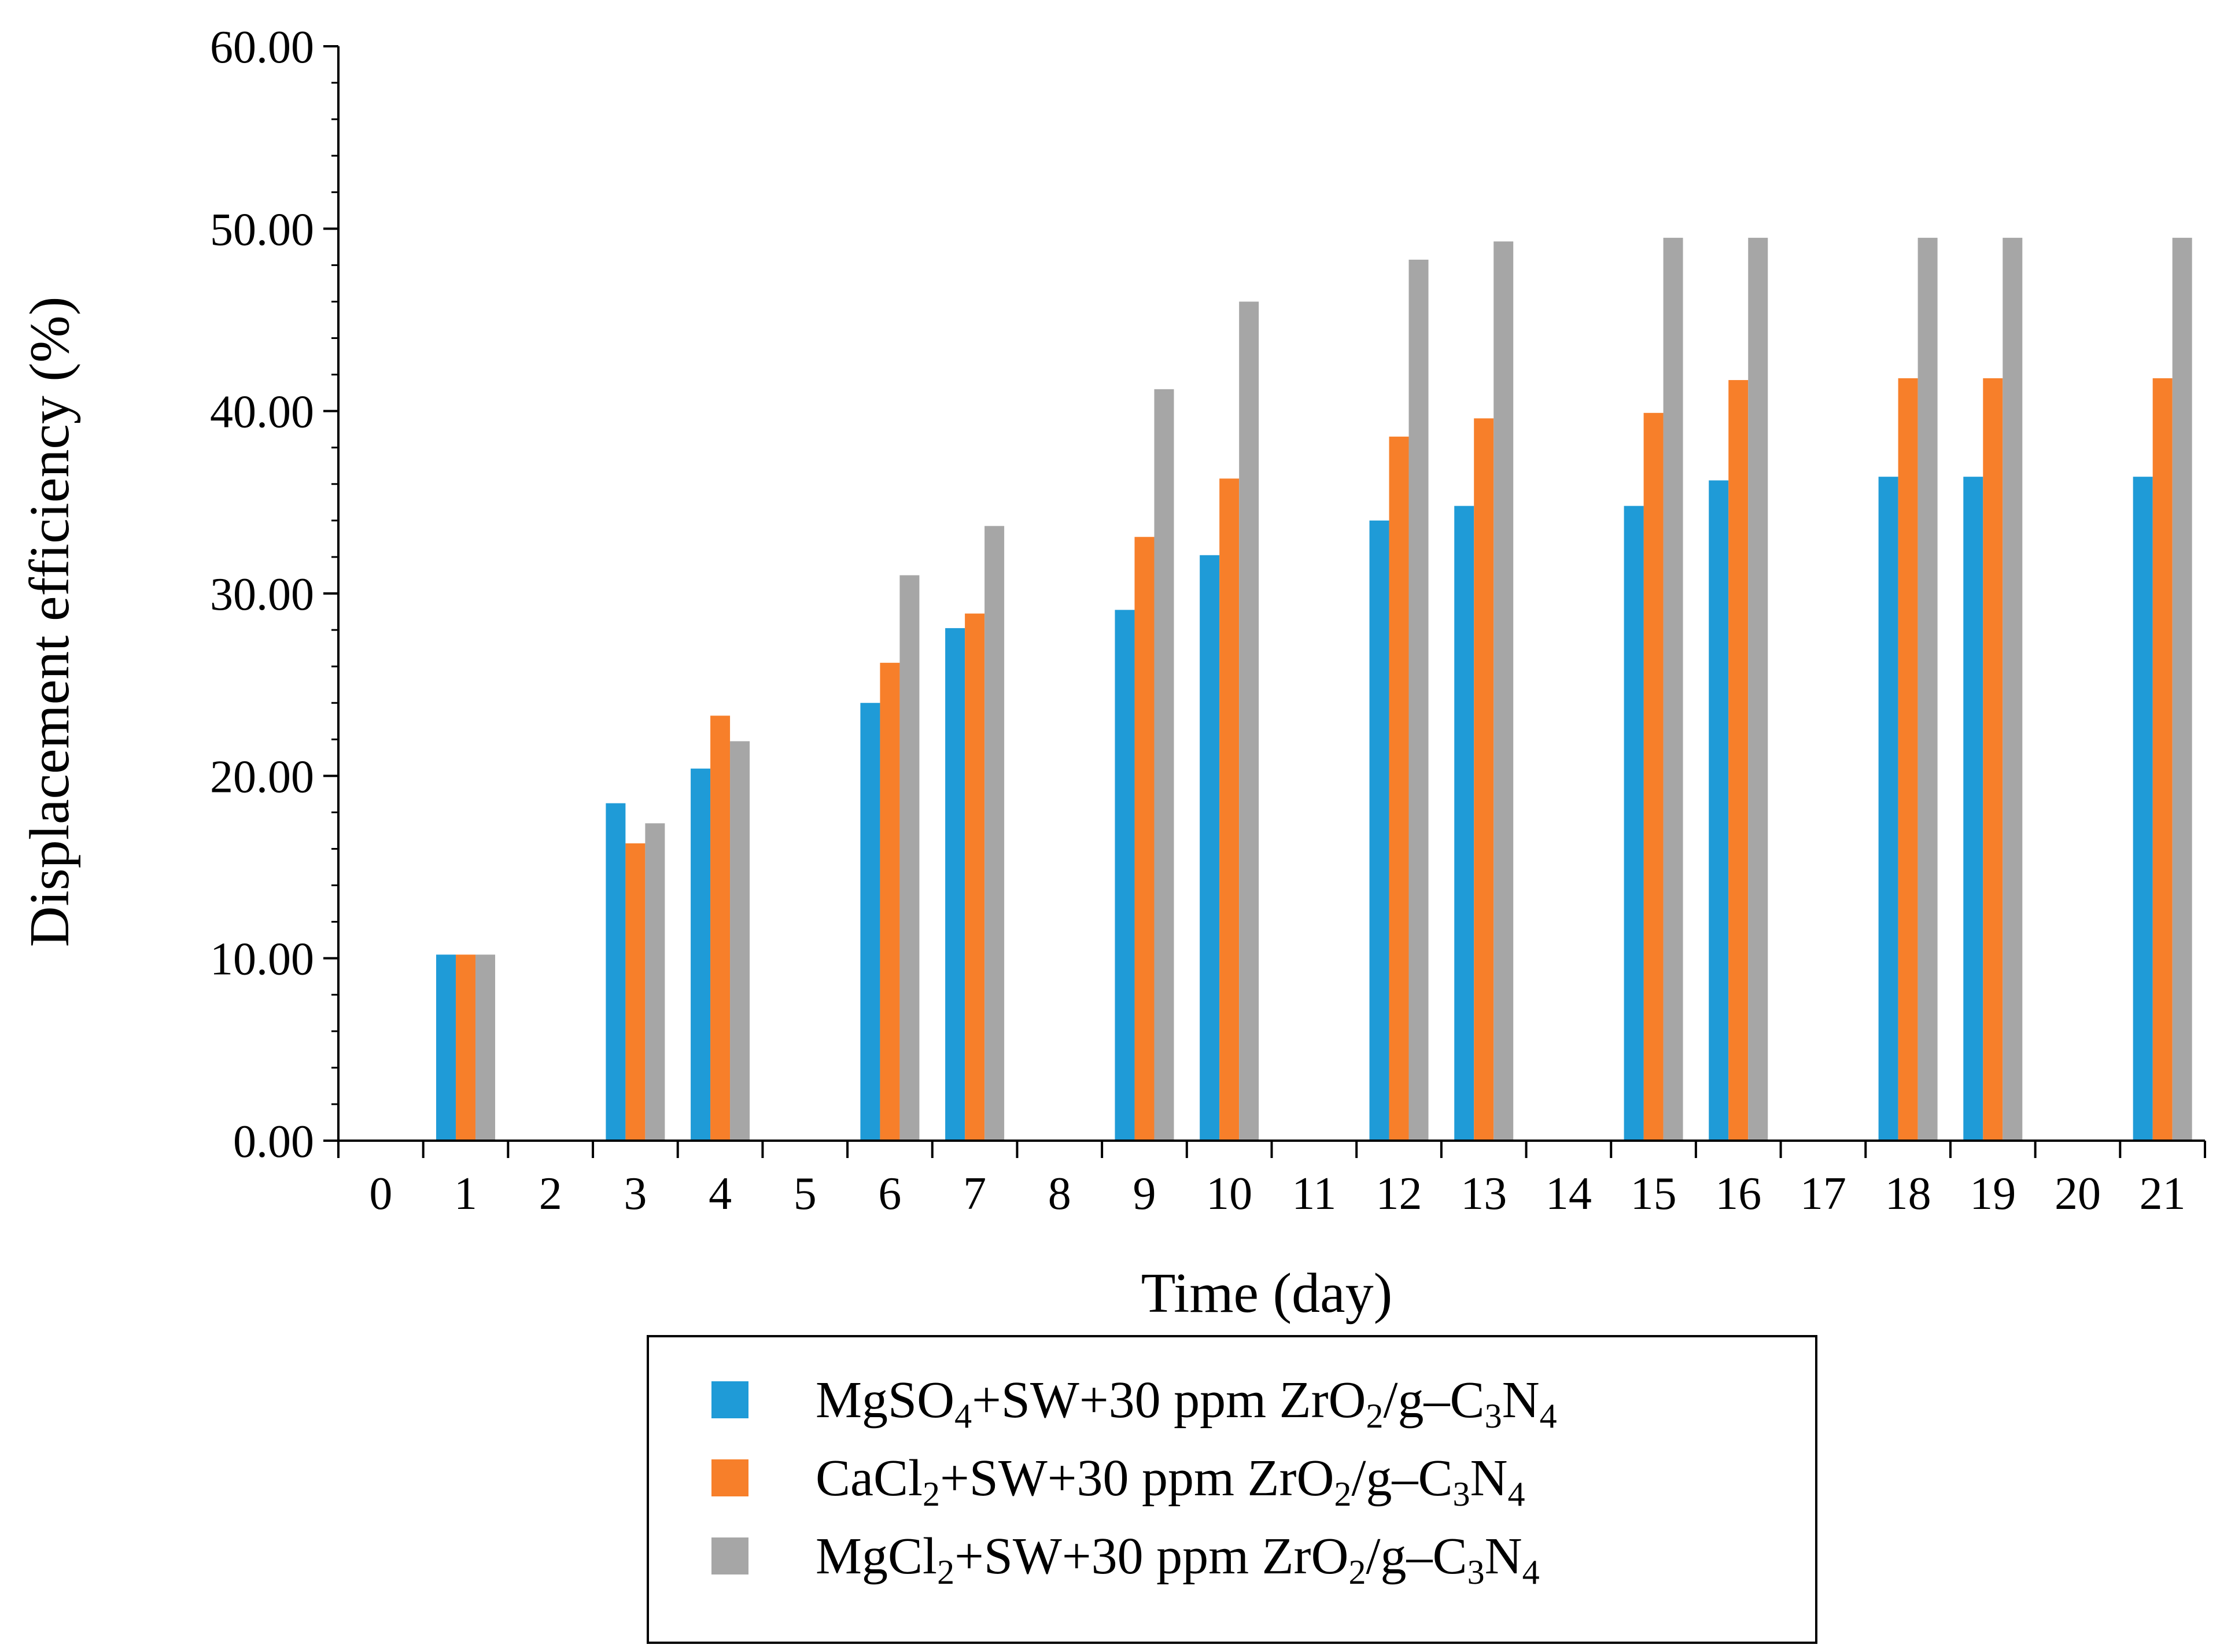  I want to click on y-tick-label: 60.00, so click(262, 48).